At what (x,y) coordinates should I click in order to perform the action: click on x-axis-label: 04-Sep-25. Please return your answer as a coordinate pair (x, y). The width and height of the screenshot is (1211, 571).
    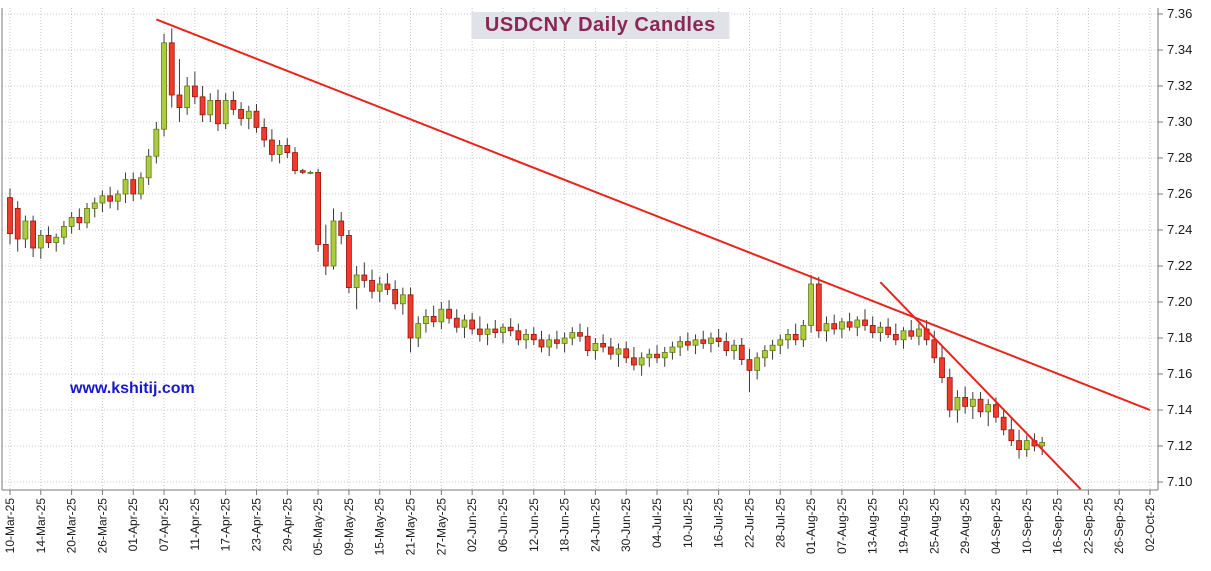
    Looking at the image, I should click on (996, 526).